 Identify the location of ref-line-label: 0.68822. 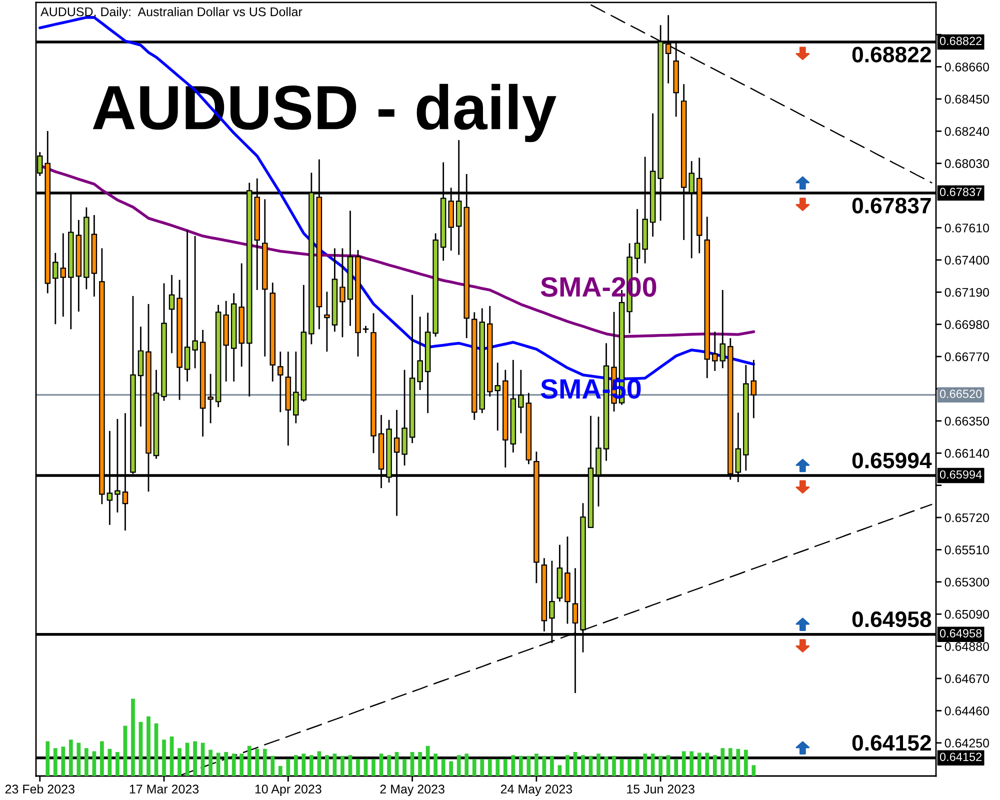
(961, 41).